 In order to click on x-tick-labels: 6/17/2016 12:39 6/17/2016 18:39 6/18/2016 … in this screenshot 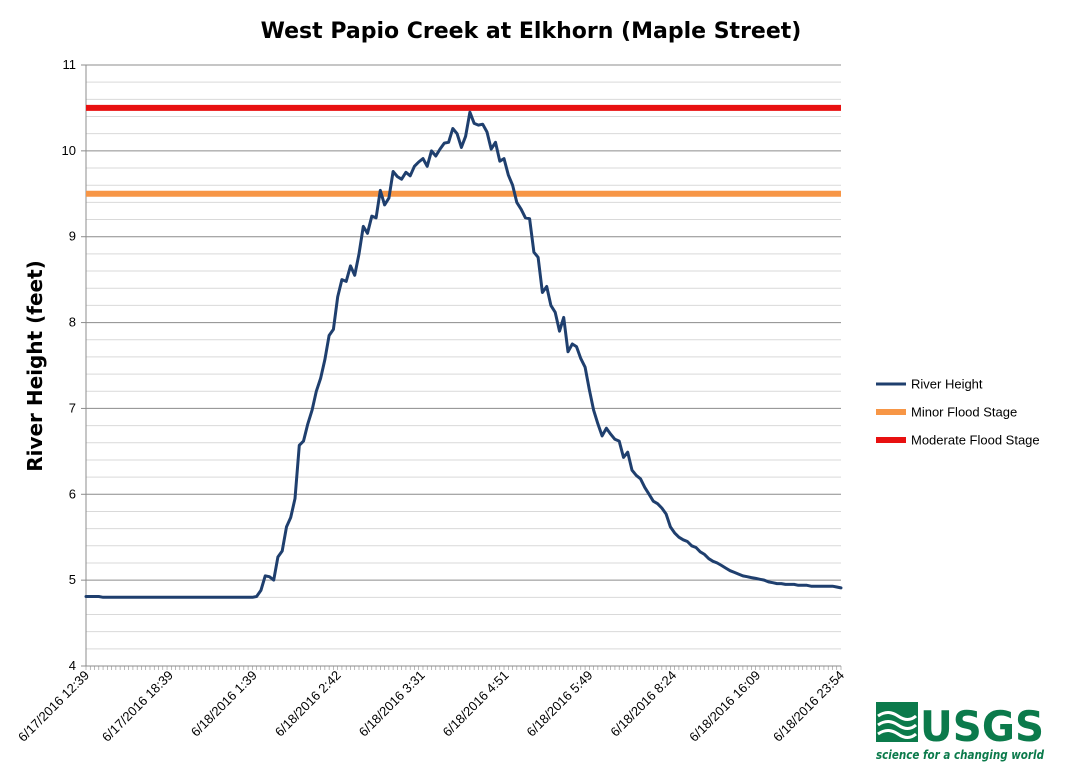, I will do `click(431, 706)`.